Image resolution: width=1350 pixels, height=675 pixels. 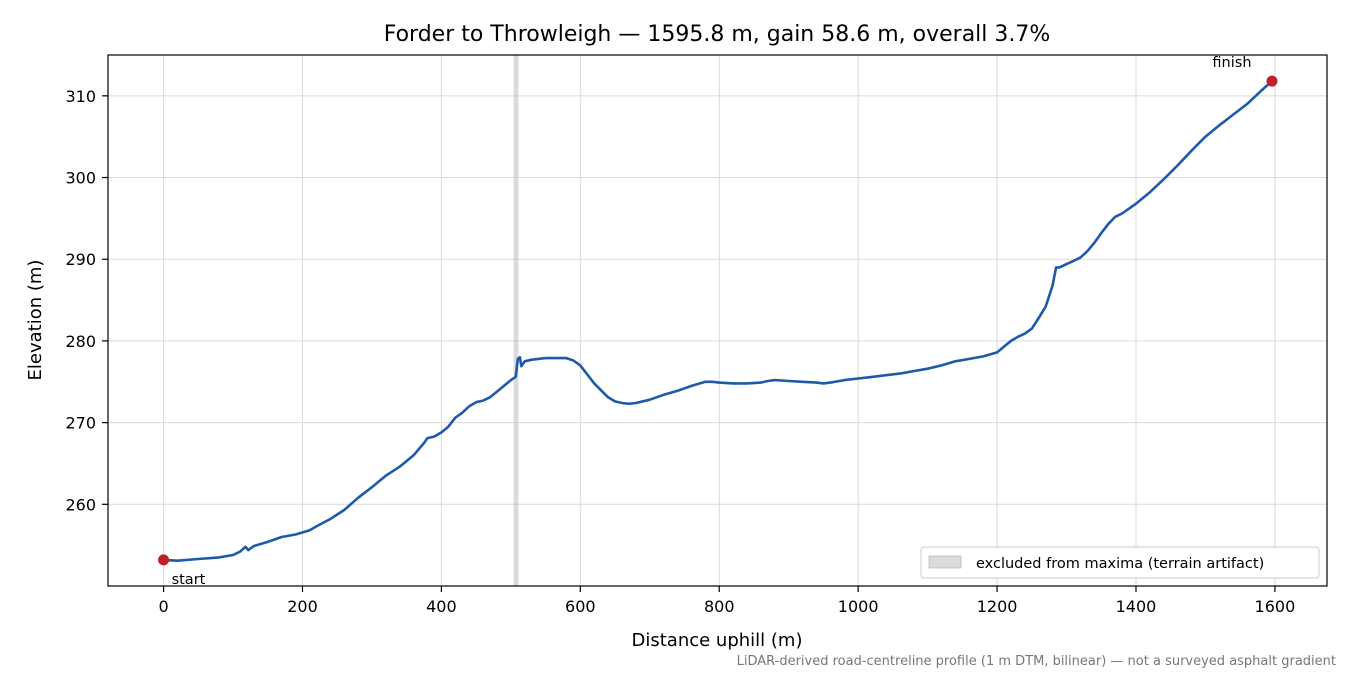 I want to click on x-tick-label: 1400, so click(x=1136, y=606).